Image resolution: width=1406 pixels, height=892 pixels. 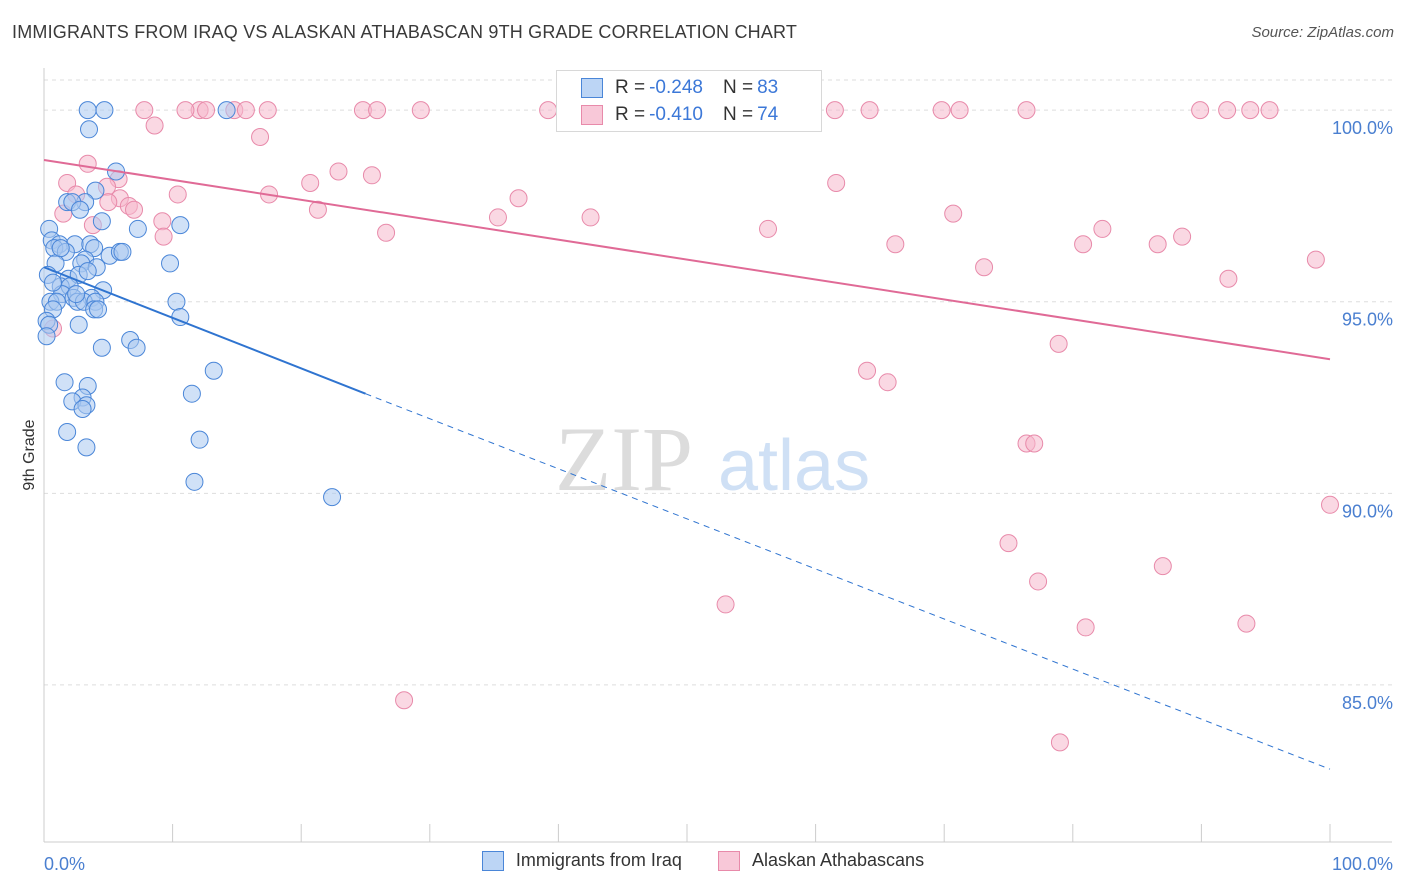 I want to click on legend-label-iraq: Immigrants from Iraq, so click(x=598, y=860).